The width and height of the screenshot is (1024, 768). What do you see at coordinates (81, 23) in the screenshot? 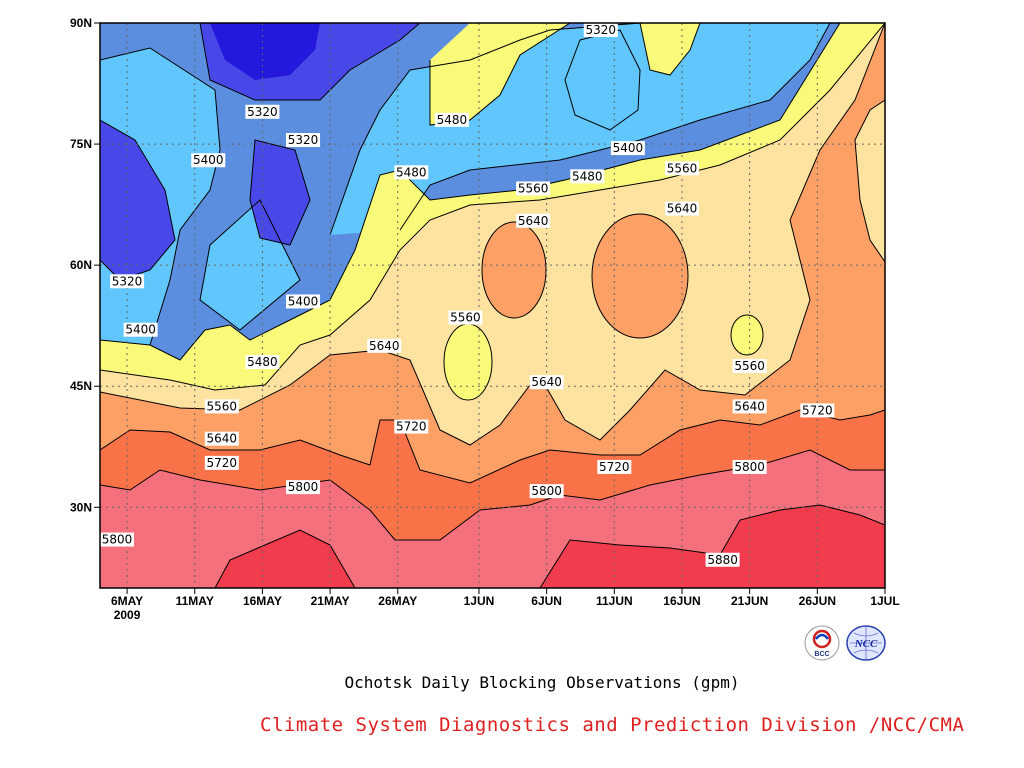
I see `y-tick-label: 90N` at bounding box center [81, 23].